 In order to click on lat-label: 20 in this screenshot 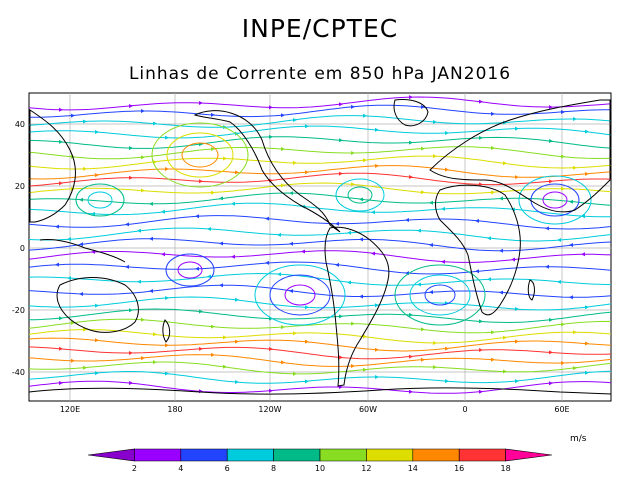, I will do `click(20, 186)`.